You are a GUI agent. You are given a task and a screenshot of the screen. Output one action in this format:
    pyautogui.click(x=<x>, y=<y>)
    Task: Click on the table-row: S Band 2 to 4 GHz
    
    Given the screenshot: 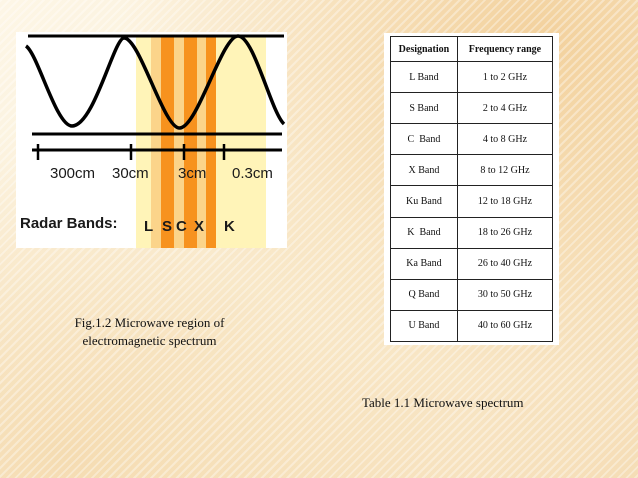 What is the action you would take?
    pyautogui.click(x=472, y=108)
    